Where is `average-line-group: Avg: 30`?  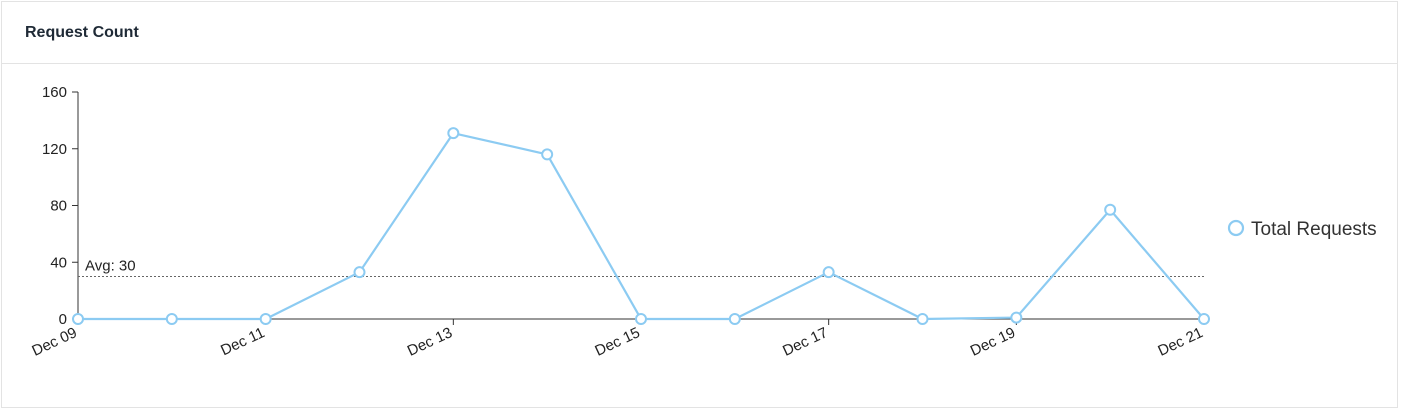
average-line-group: Avg: 30 is located at coordinates (641, 267).